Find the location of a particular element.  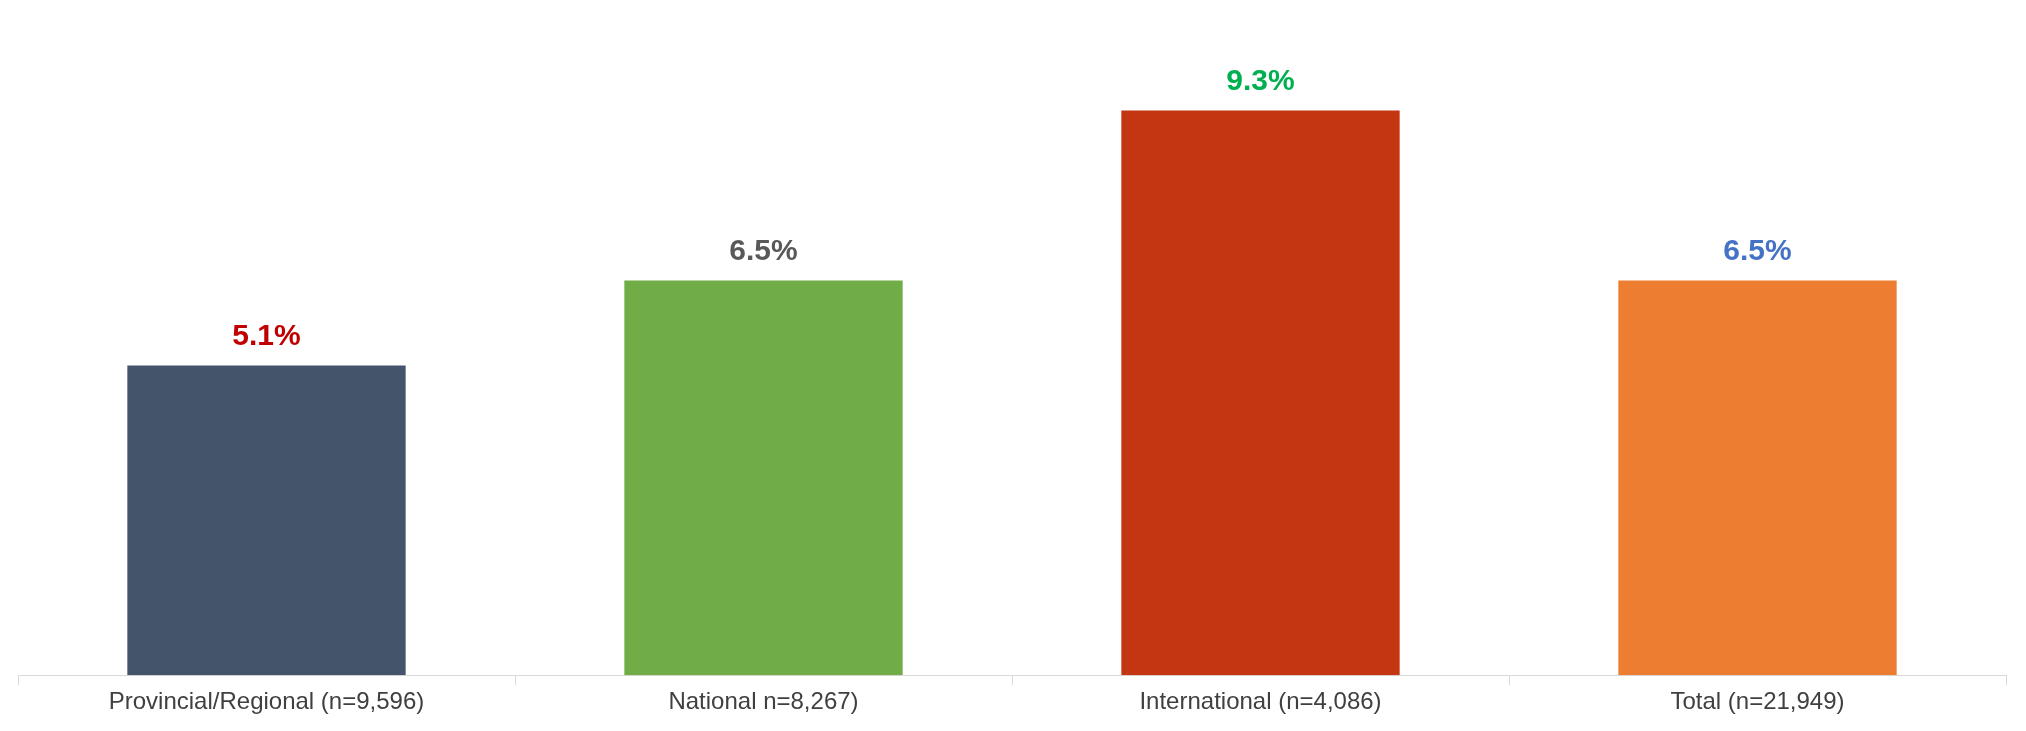

x-tick-label: Provincial/Regional (n=9,596) is located at coordinates (266, 701).